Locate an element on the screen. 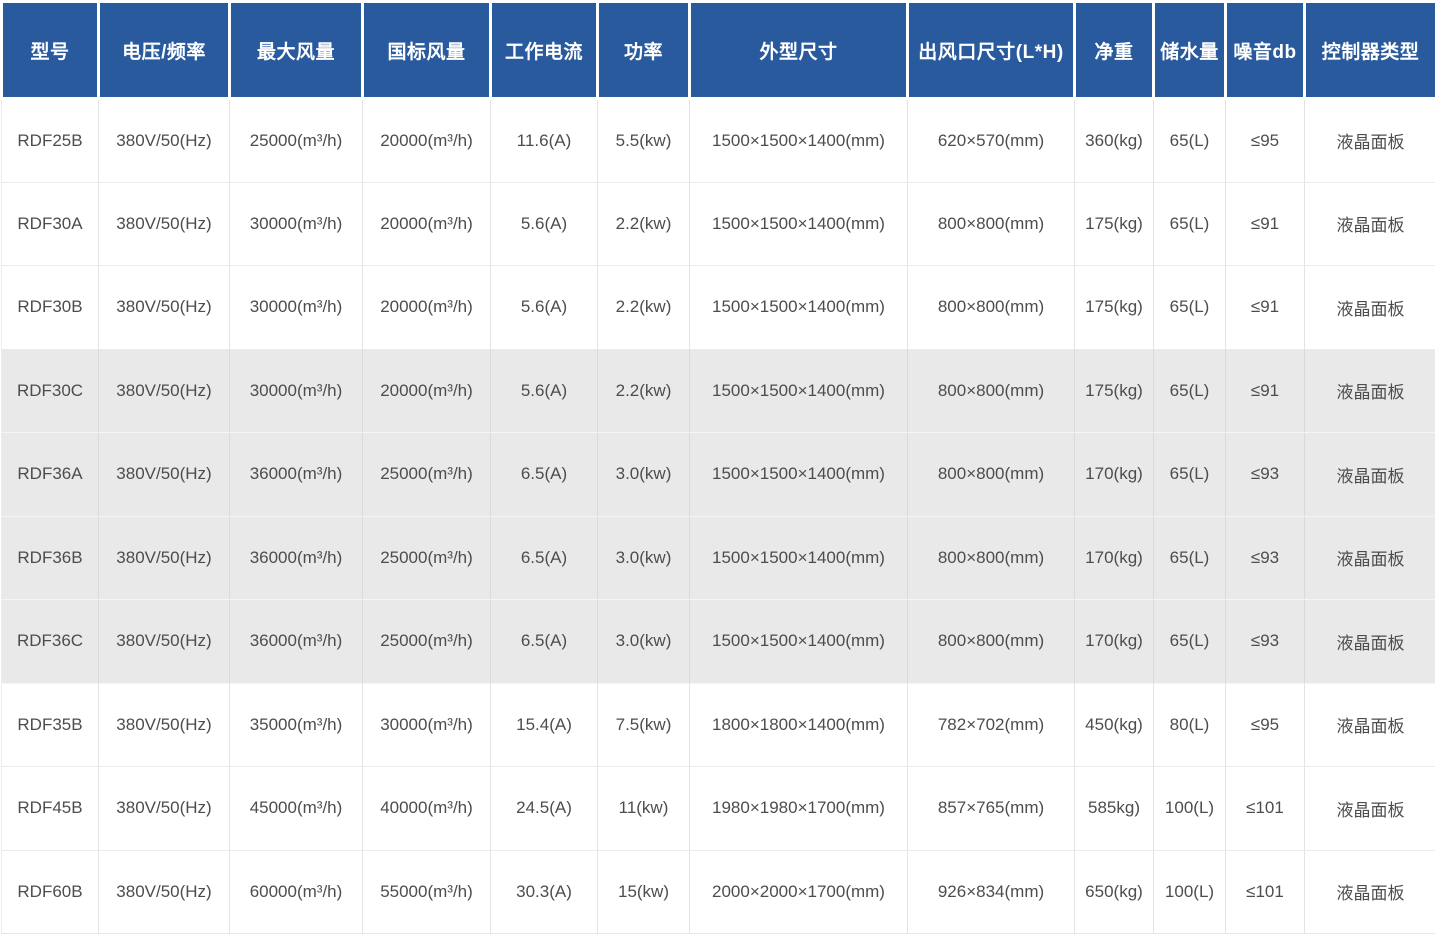  cell-power: 3.0(kw) is located at coordinates (643, 474).